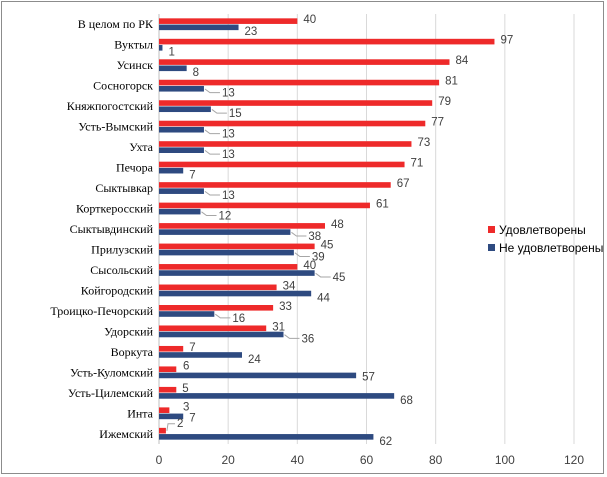 The width and height of the screenshot is (607, 477). I want to click on category-label: Воркута, so click(132, 352).